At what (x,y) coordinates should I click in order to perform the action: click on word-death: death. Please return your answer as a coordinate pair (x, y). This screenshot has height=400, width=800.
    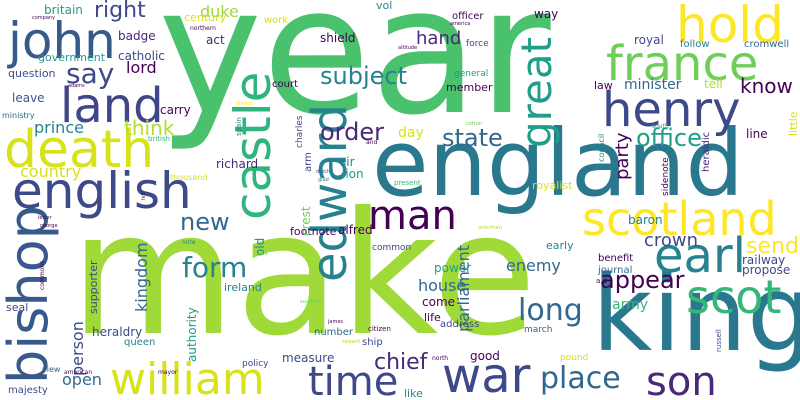
    Looking at the image, I should click on (79, 150).